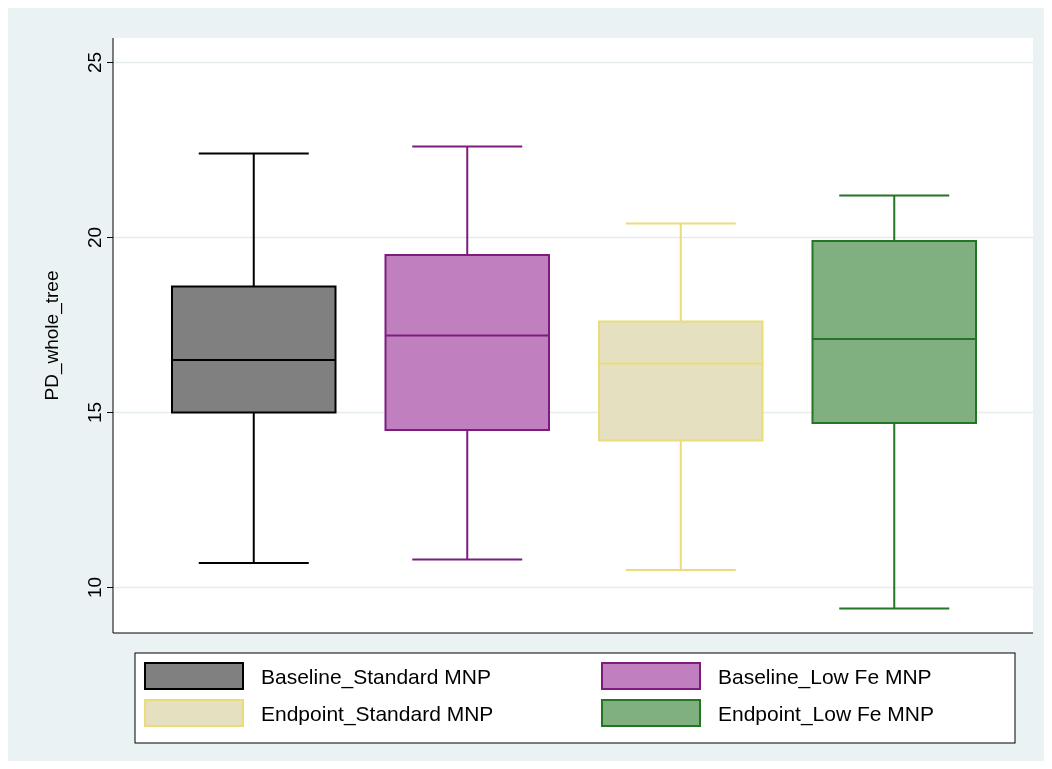 This screenshot has width=1052, height=769. What do you see at coordinates (826, 714) in the screenshot?
I see `legend-label: Endpoint_Low Fe MNP` at bounding box center [826, 714].